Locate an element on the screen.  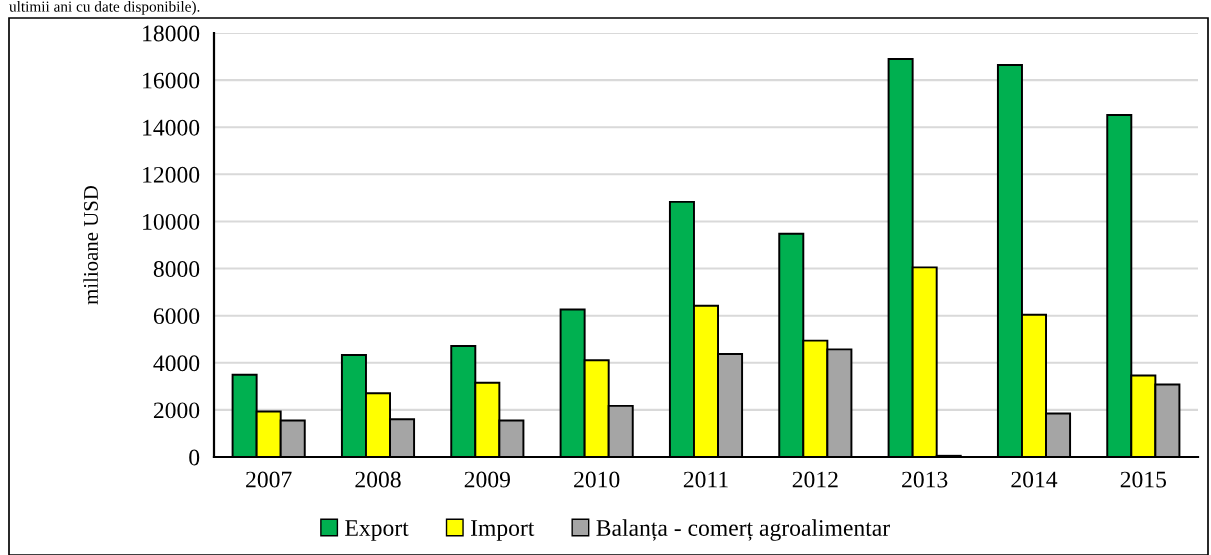
x-tick-label: 2009 is located at coordinates (487, 479).